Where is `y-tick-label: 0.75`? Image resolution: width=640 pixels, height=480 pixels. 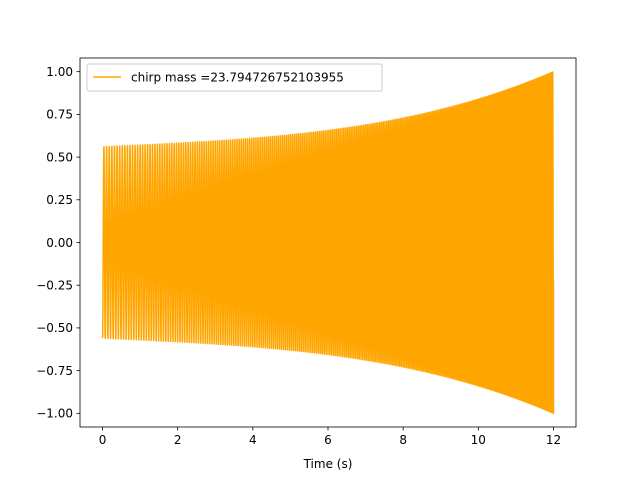
y-tick-label: 0.75 is located at coordinates (59, 115).